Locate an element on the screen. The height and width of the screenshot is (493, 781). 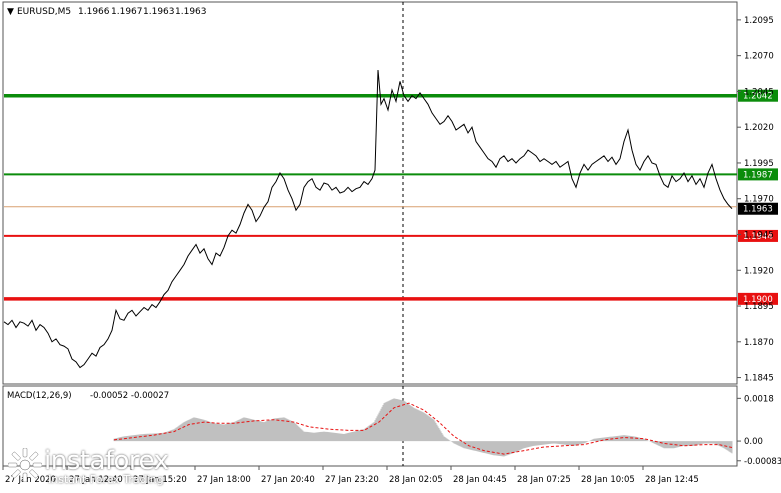
current-price-tag is located at coordinates (758, 208).